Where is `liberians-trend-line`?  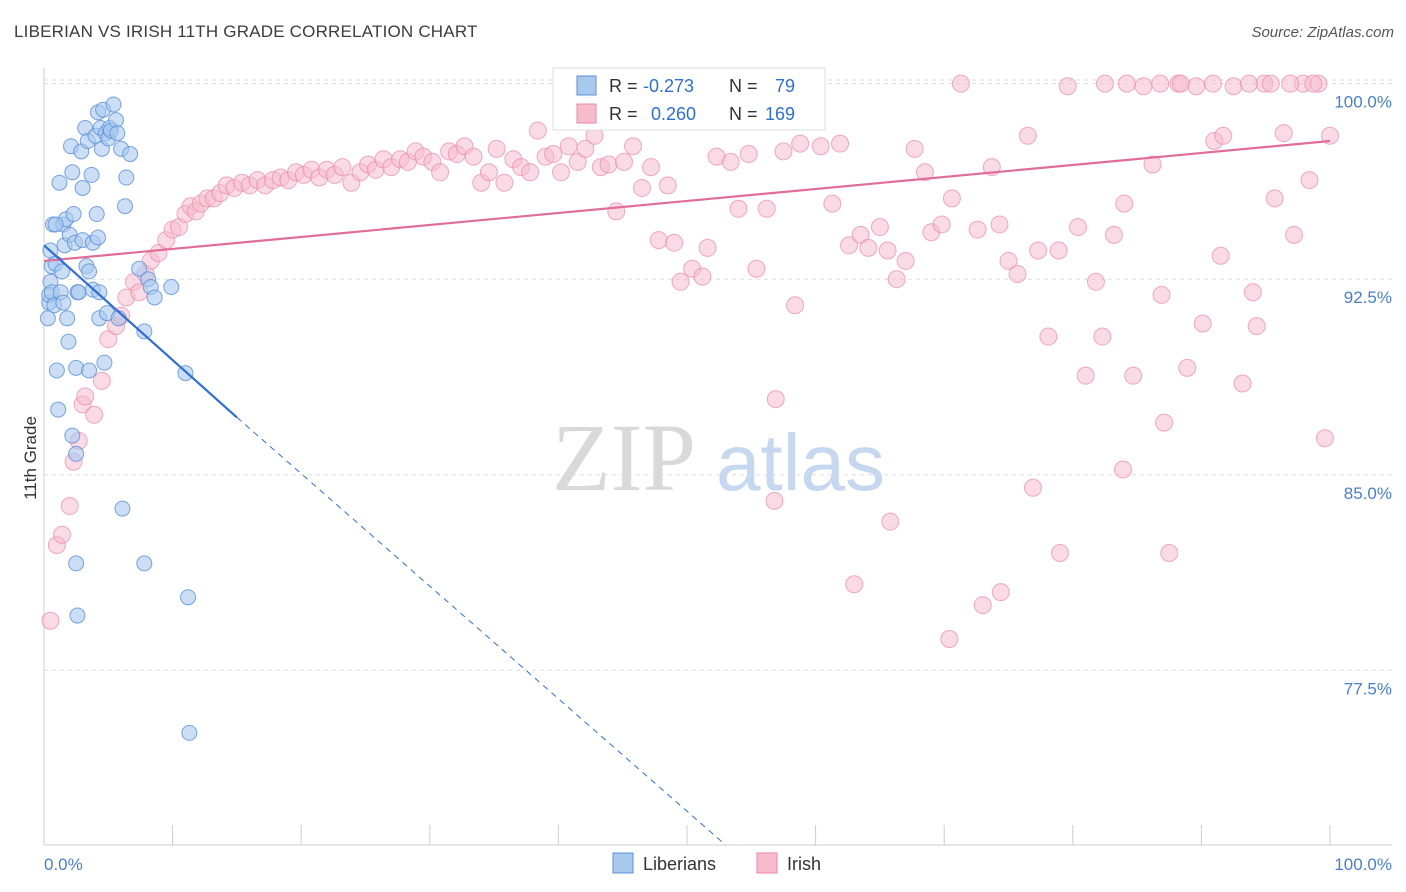 liberians-trend-line is located at coordinates (140, 331).